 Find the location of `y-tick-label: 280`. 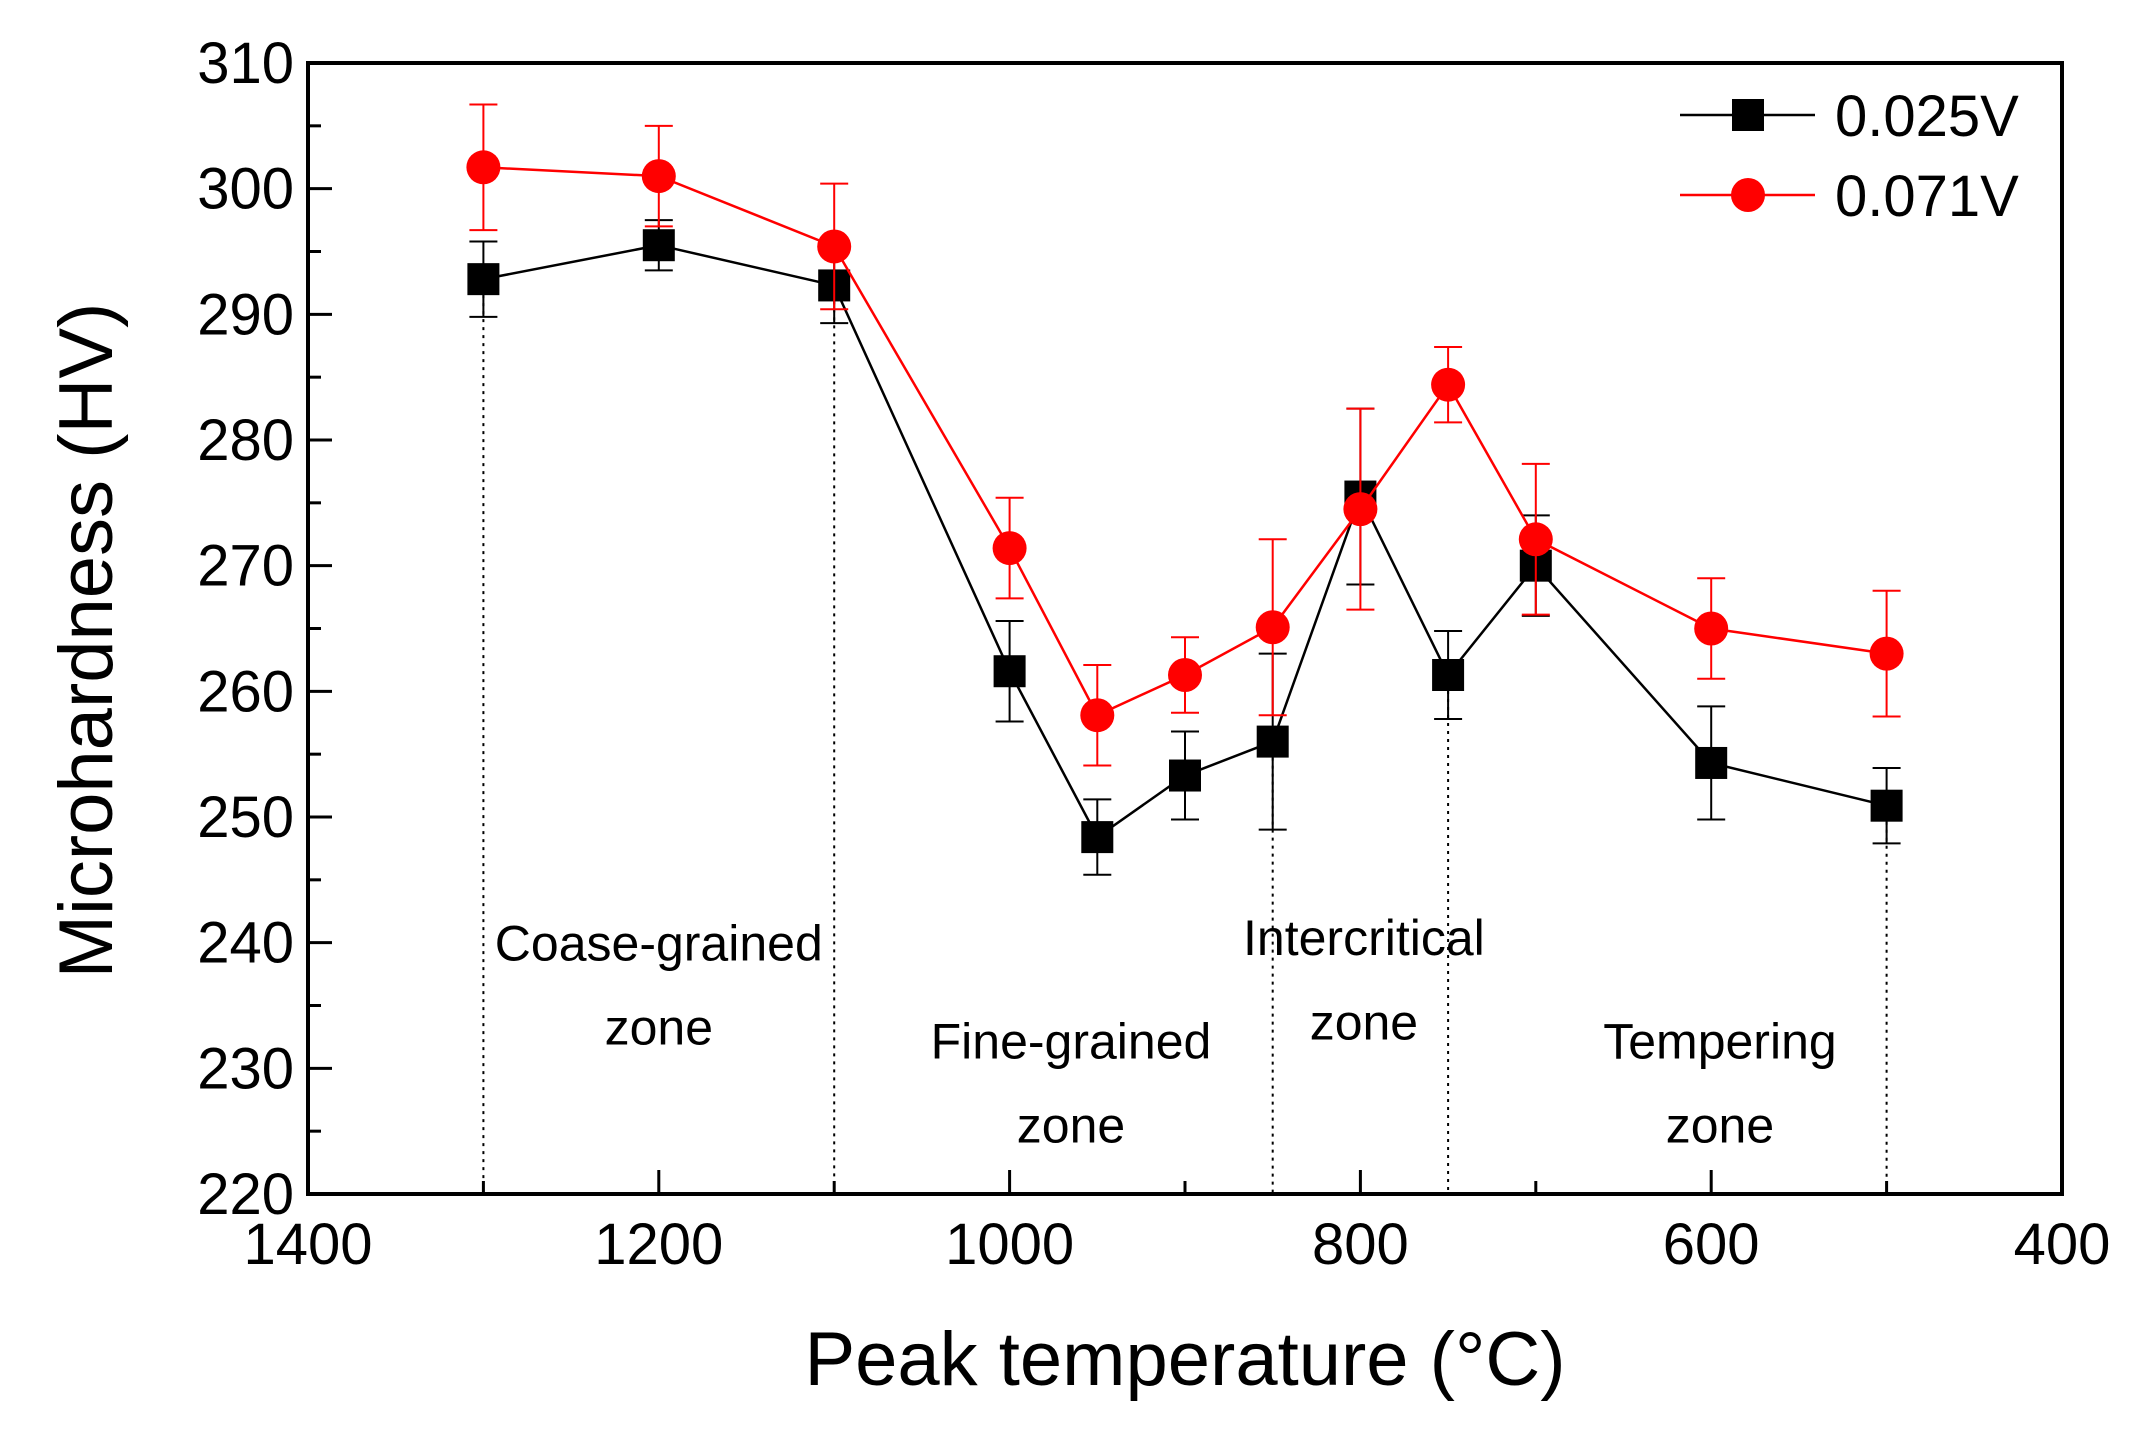

y-tick-label: 280 is located at coordinates (245, 440).